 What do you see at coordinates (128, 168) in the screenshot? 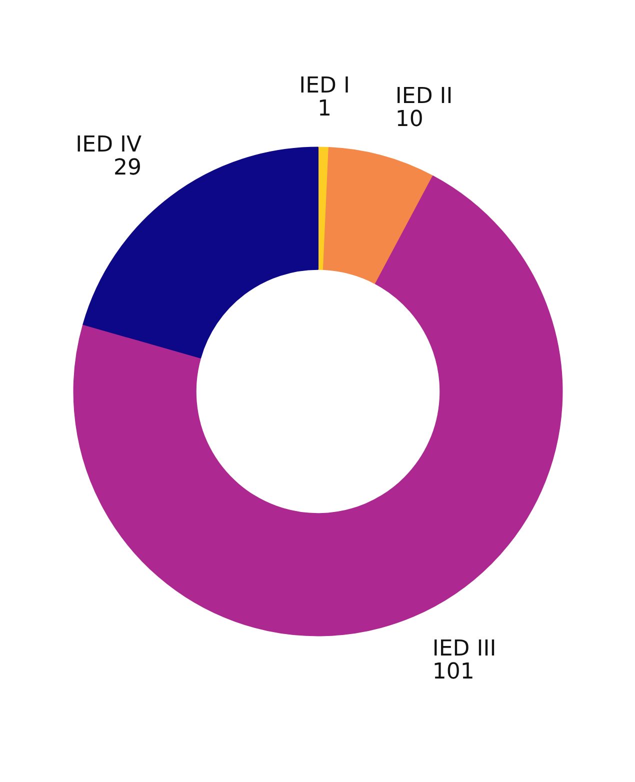
I see `data-label: 29` at bounding box center [128, 168].